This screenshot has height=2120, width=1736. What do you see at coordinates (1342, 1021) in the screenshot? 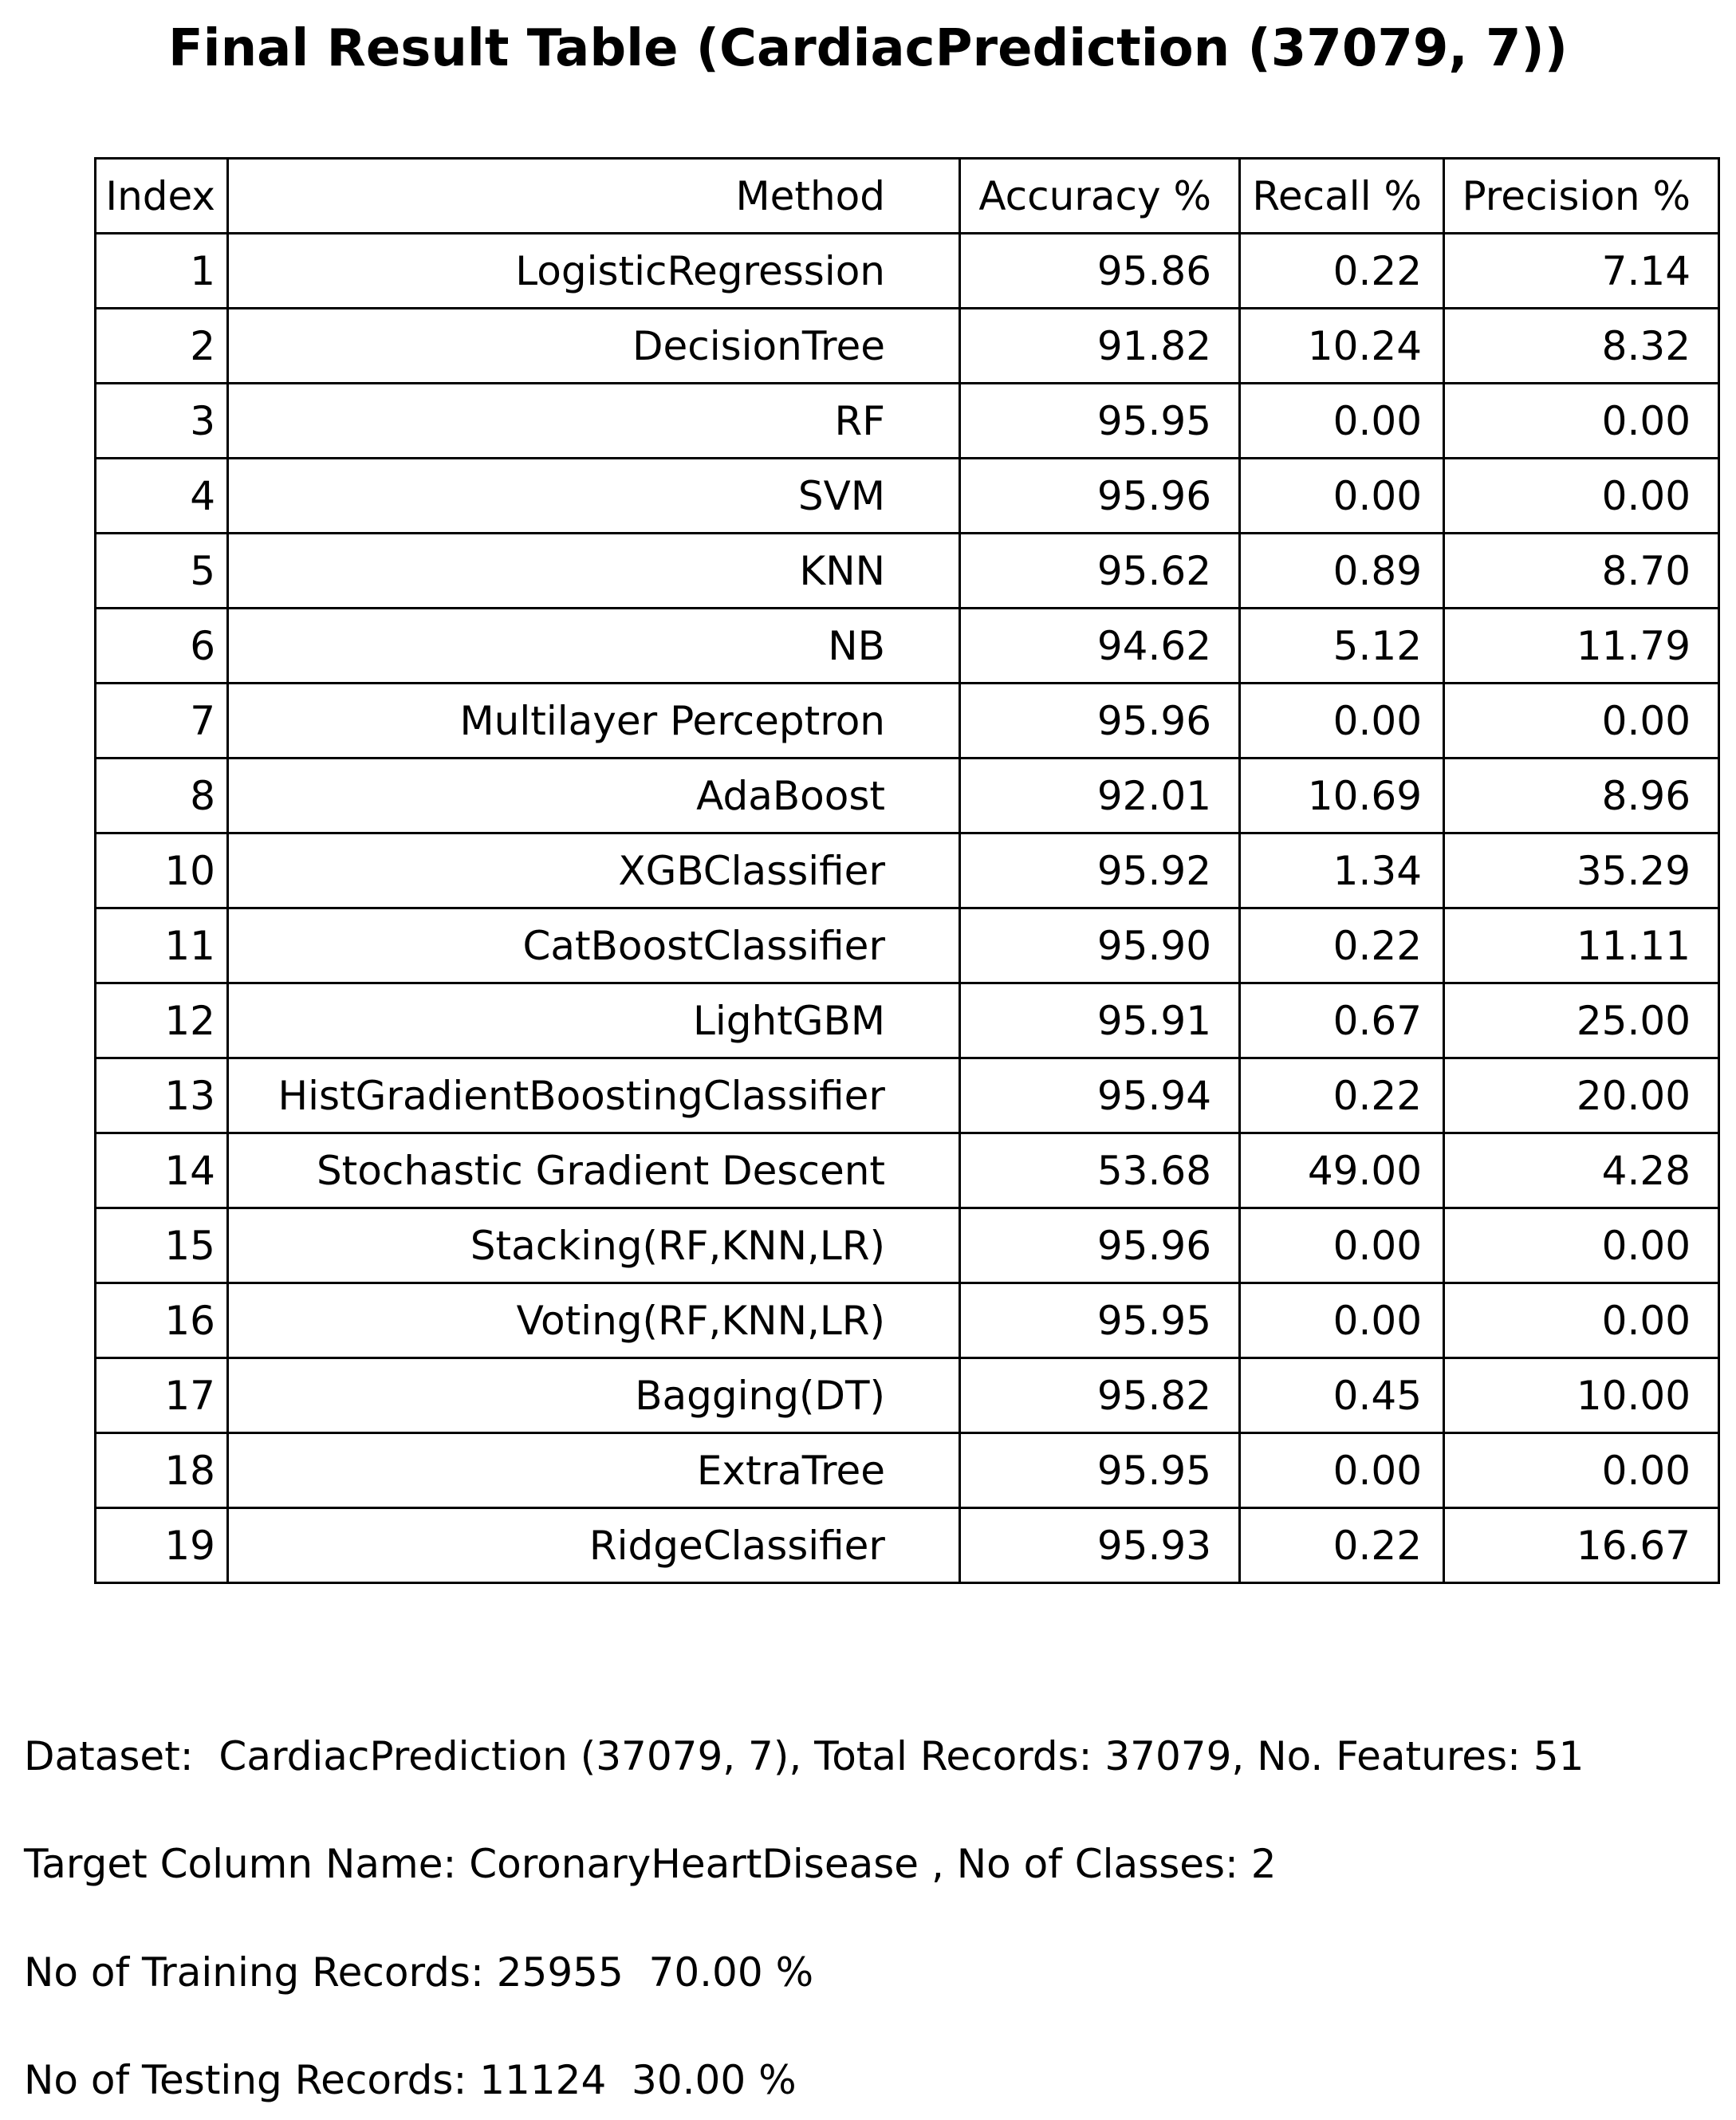
I see `cell-recall: 0.67` at bounding box center [1342, 1021].